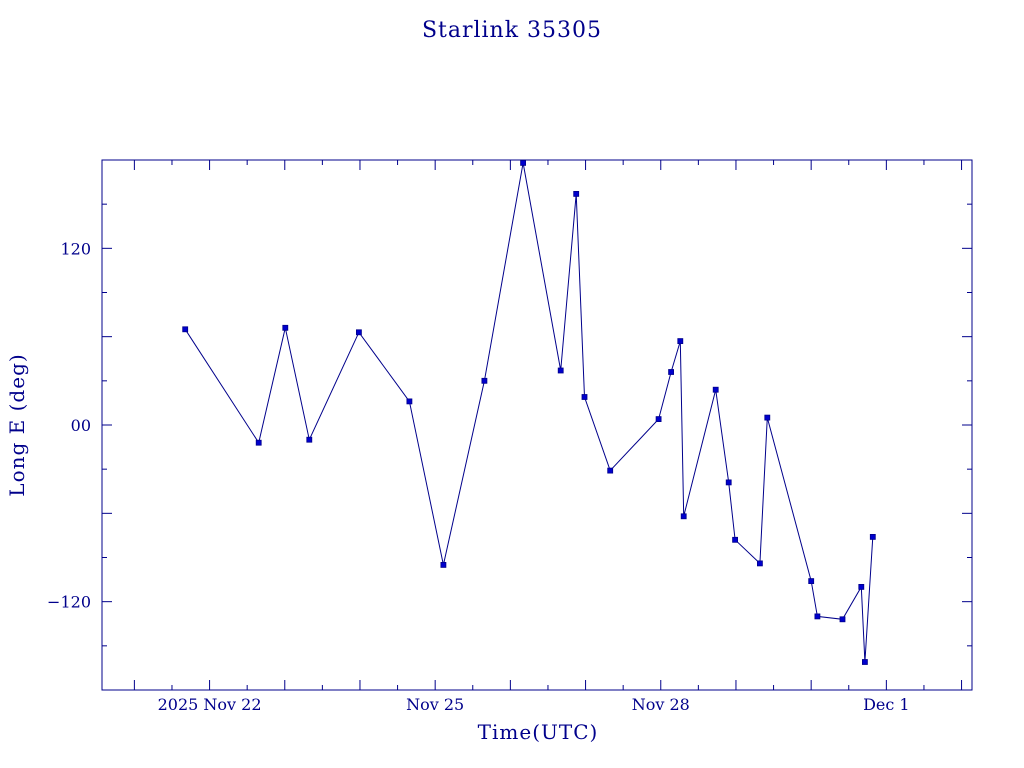 The width and height of the screenshot is (1024, 768). I want to click on y-axis-label: Long E (deg), so click(17, 424).